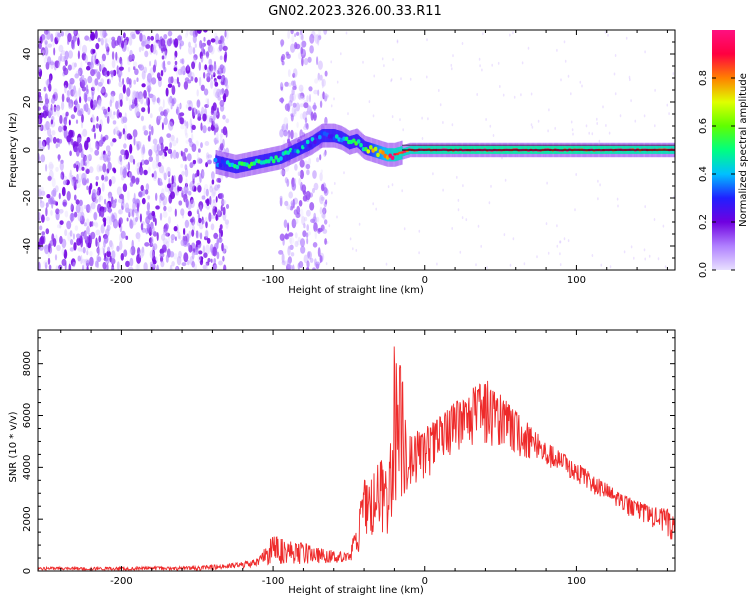  Describe the element at coordinates (27, 102) in the screenshot. I see `y-tick-label: 20` at that location.